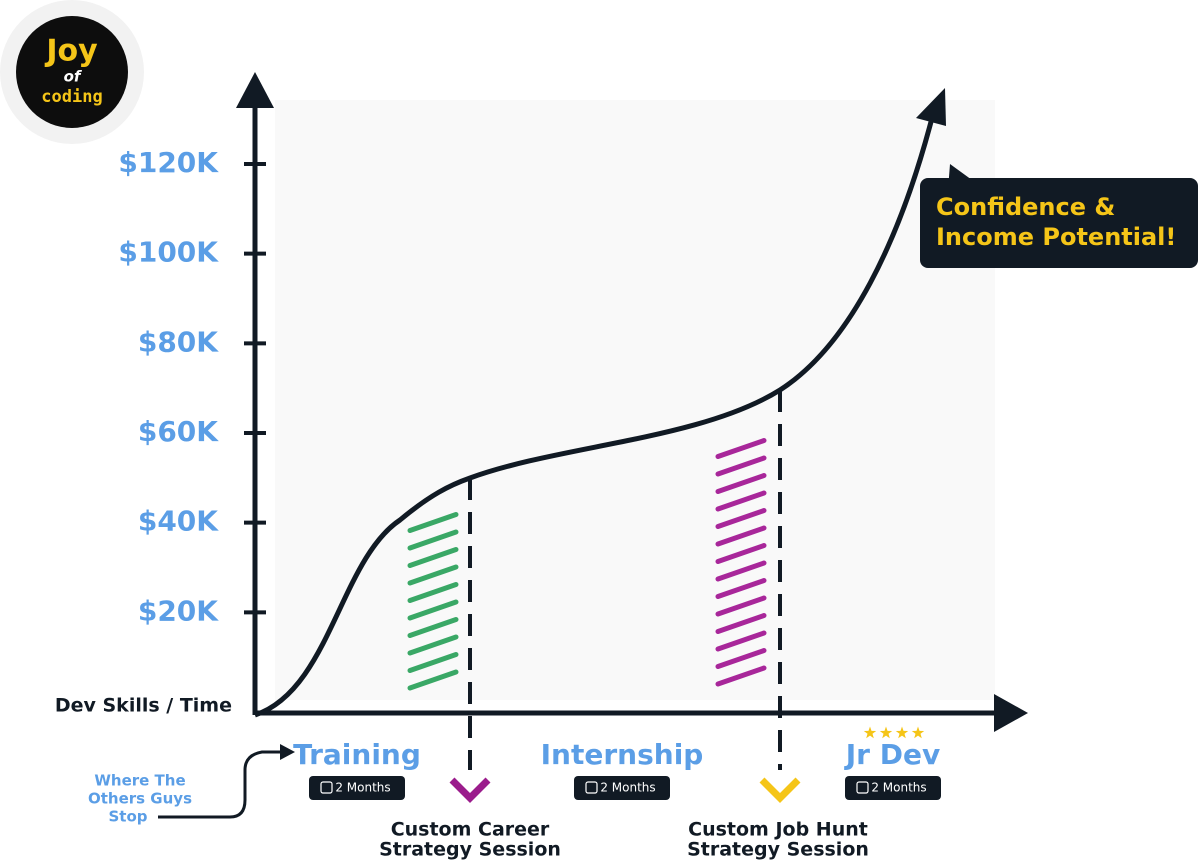 The image size is (1200, 861). I want to click on logo-top: Joy, so click(71, 51).